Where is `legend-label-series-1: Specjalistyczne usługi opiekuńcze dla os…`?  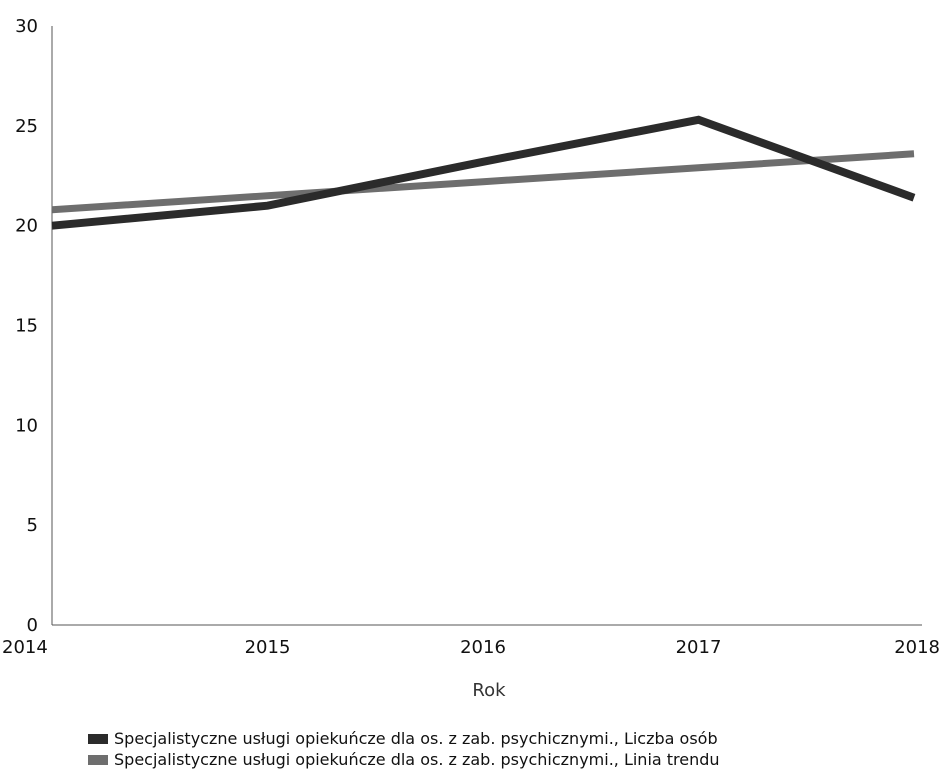
legend-label-series-1: Specjalistyczne usługi opiekuńcze dla os… is located at coordinates (416, 738).